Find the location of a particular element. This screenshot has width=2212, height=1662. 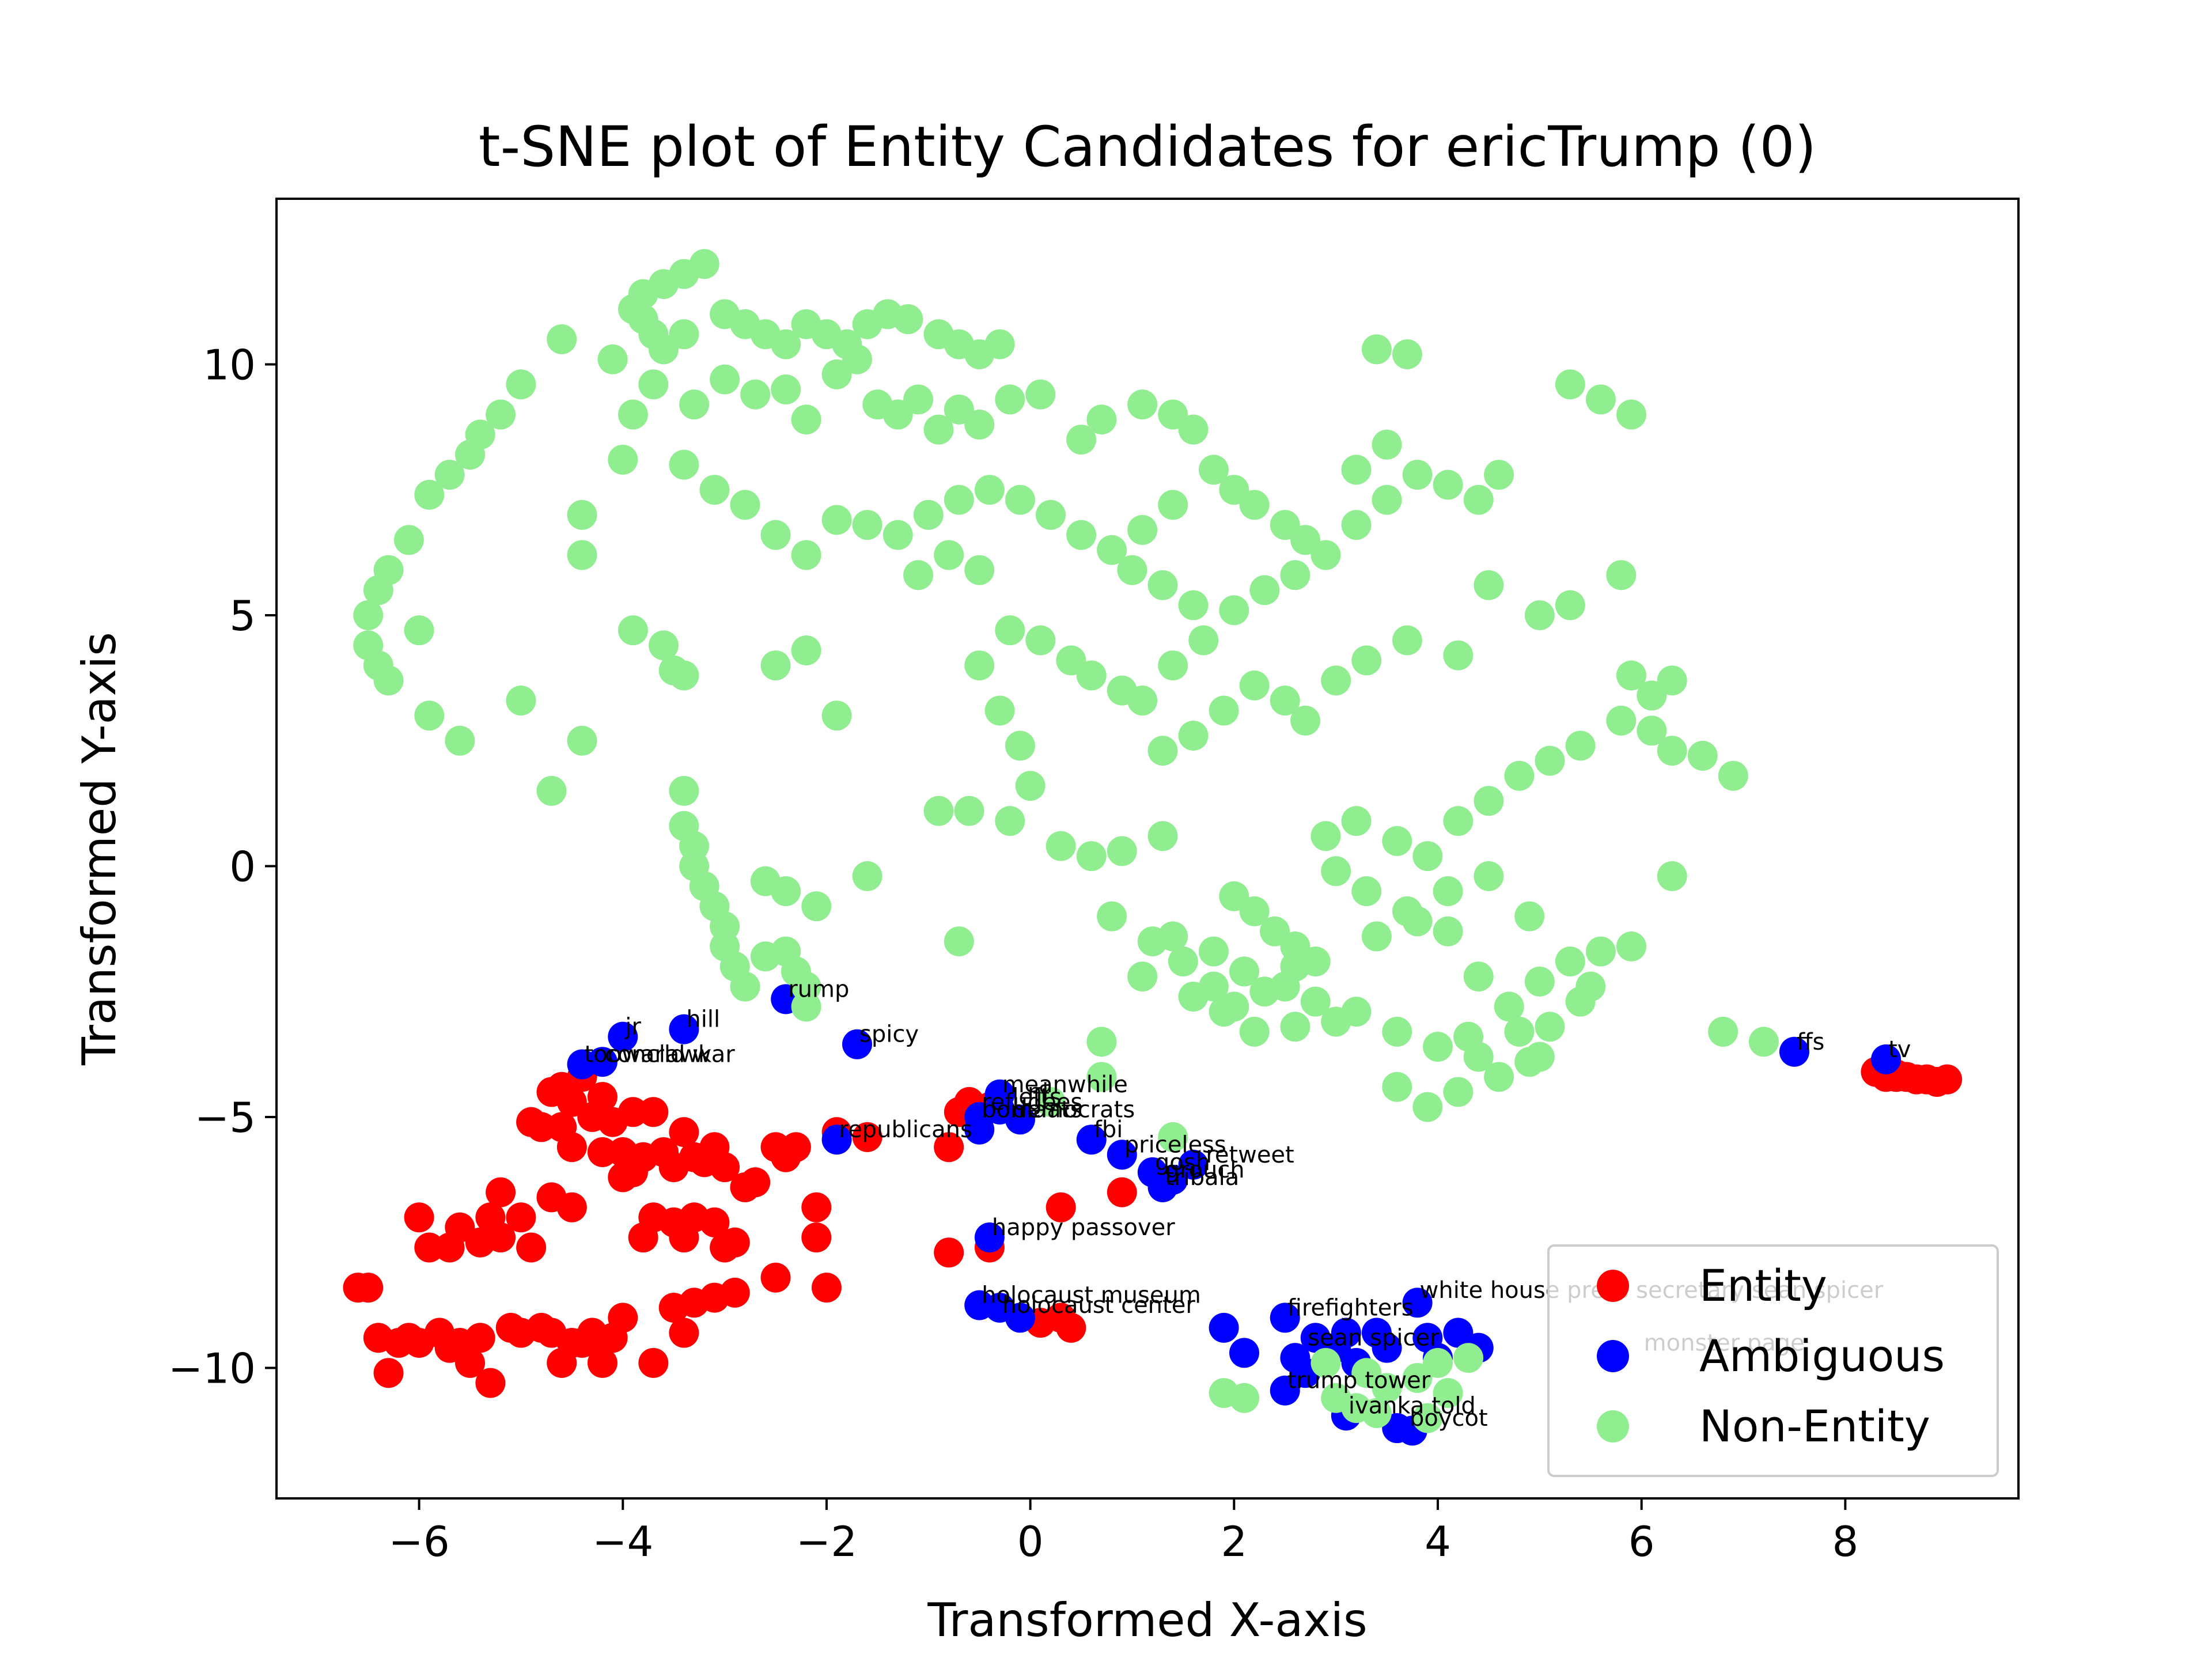

y-tick-label: 5 is located at coordinates (242, 616).